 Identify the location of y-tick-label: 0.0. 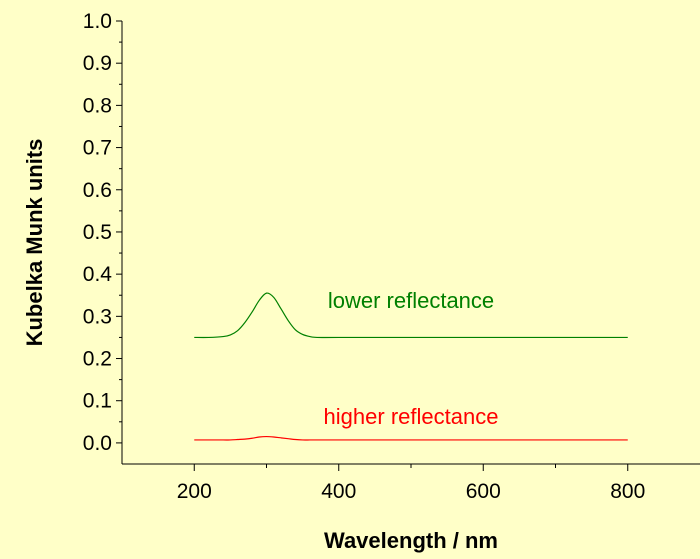
(97, 443).